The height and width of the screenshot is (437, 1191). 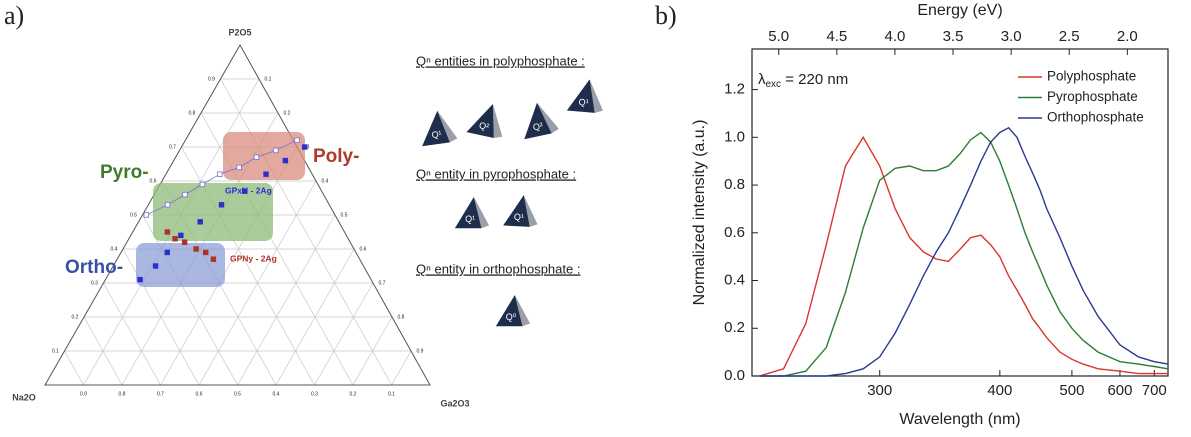 I want to click on x2-tick-label: 4.5, so click(x=836, y=36).